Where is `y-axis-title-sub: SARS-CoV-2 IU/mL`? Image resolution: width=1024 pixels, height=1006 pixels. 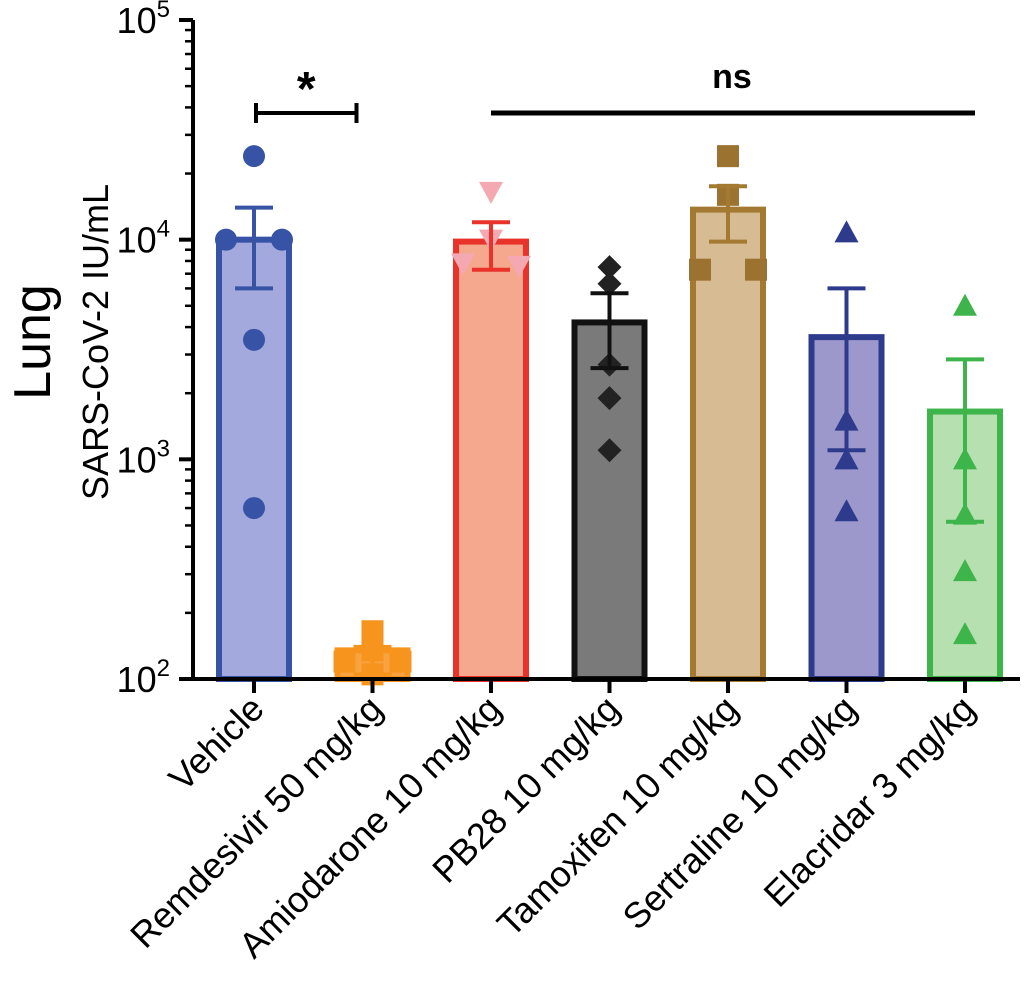
y-axis-title-sub: SARS-CoV-2 IU/mL is located at coordinates (95, 342).